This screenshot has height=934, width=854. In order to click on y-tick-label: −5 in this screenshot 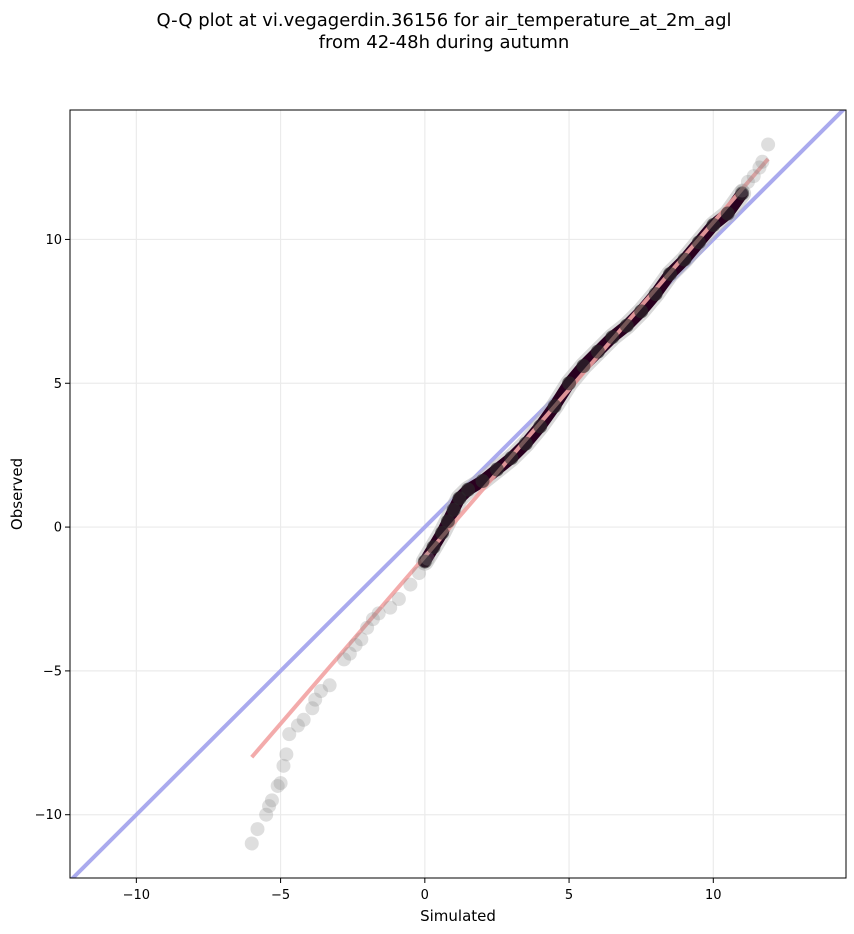, I will do `click(52, 671)`.